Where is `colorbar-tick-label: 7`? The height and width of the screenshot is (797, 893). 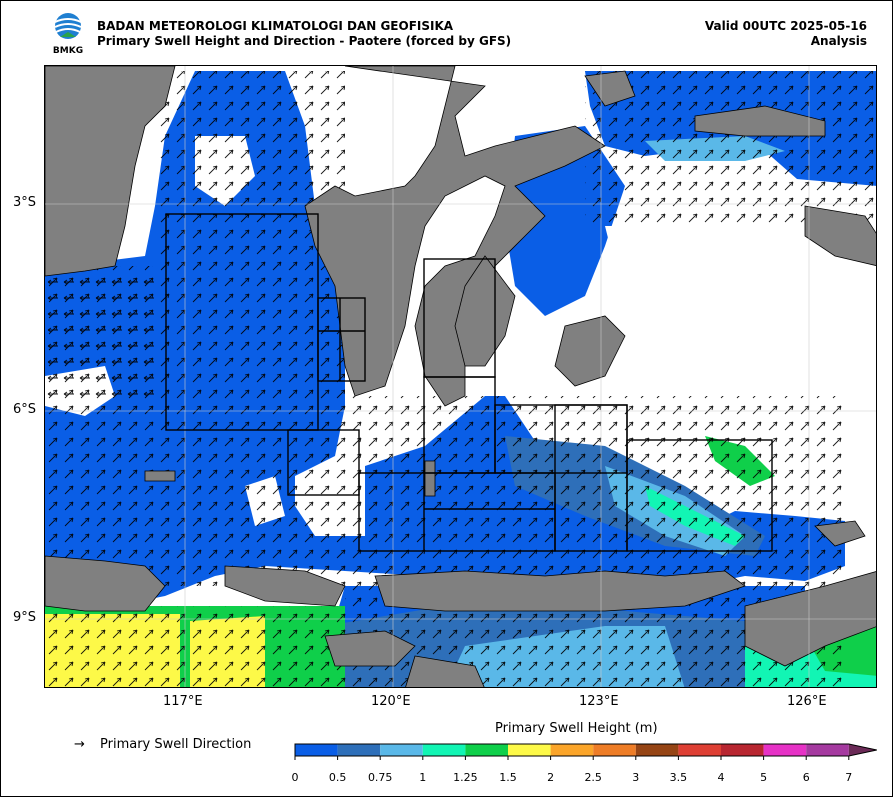 colorbar-tick-label: 7 is located at coordinates (849, 777).